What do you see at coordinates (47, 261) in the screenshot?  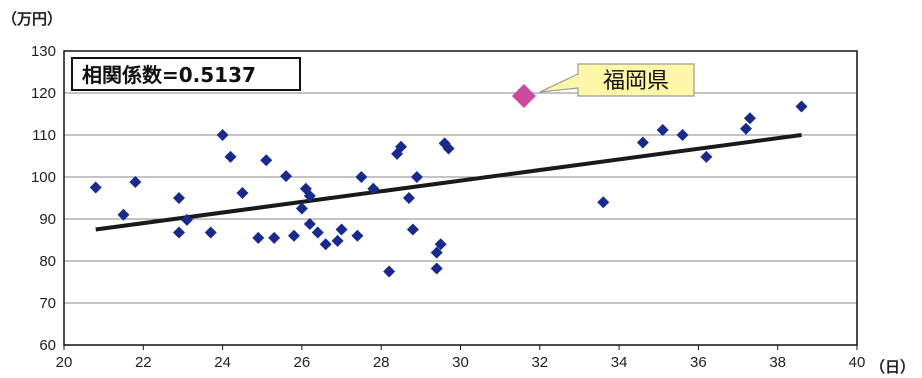 I see `y-tick-label: 80` at bounding box center [47, 261].